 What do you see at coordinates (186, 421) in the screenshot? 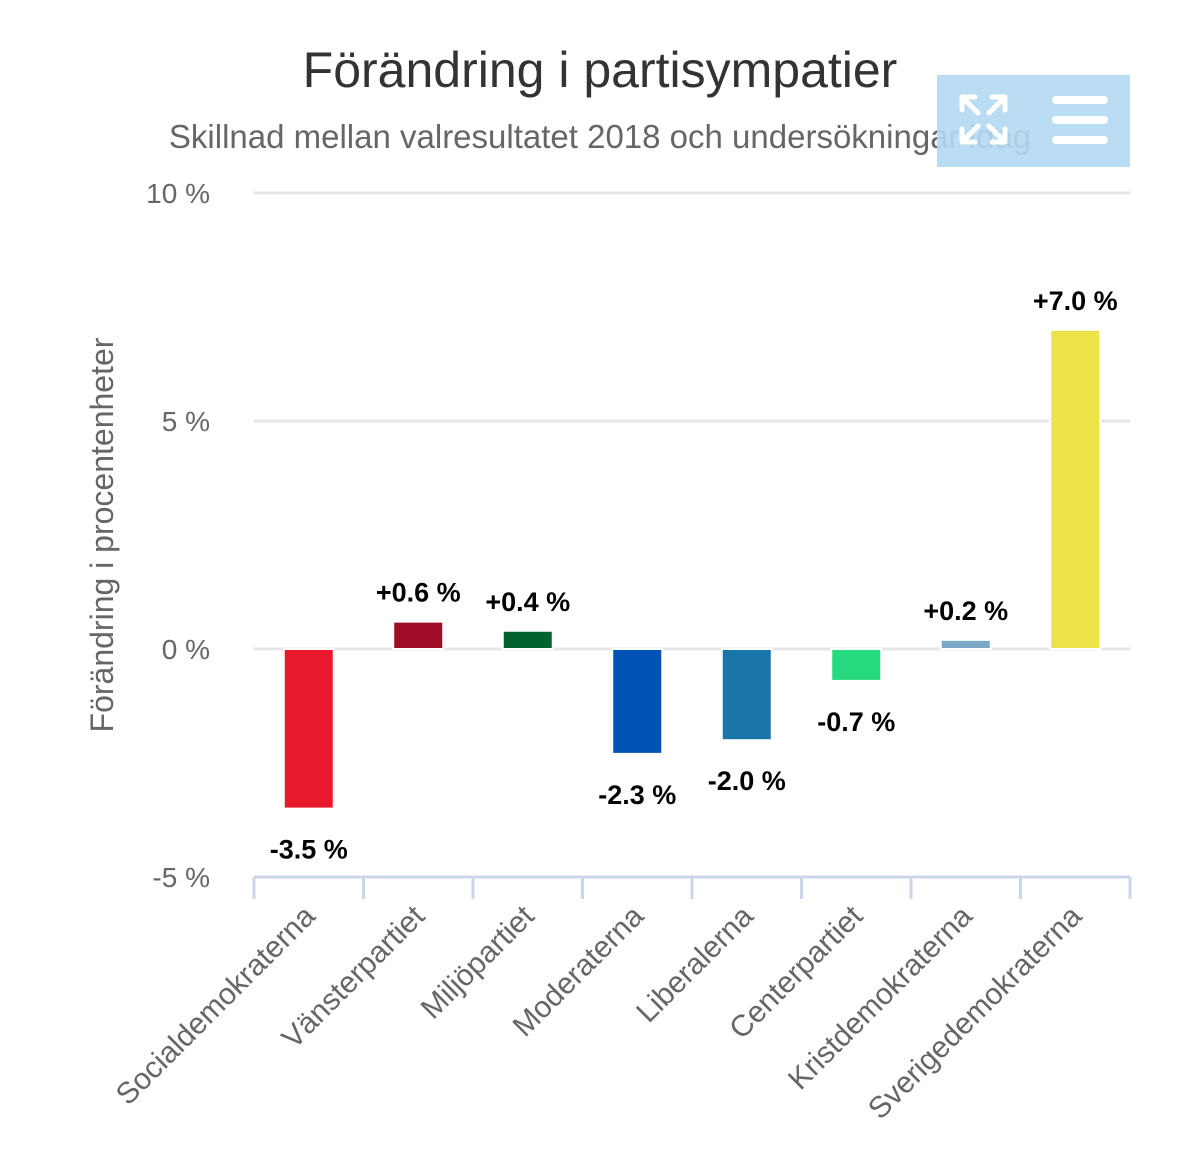
I see `y-tick-label: 5 %` at bounding box center [186, 421].